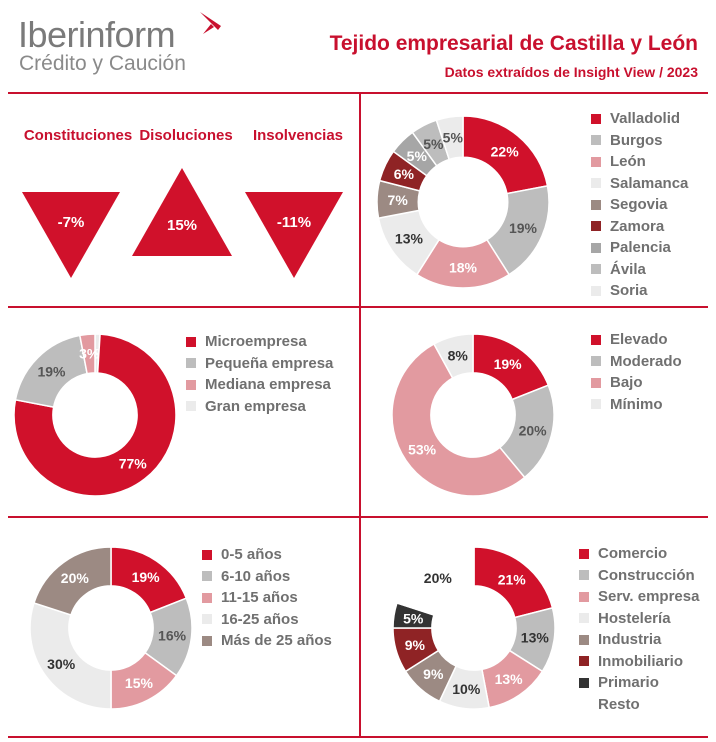 The height and width of the screenshot is (742, 716). Describe the element at coordinates (172, 636) in the screenshot. I see `data-label: 16%` at that location.